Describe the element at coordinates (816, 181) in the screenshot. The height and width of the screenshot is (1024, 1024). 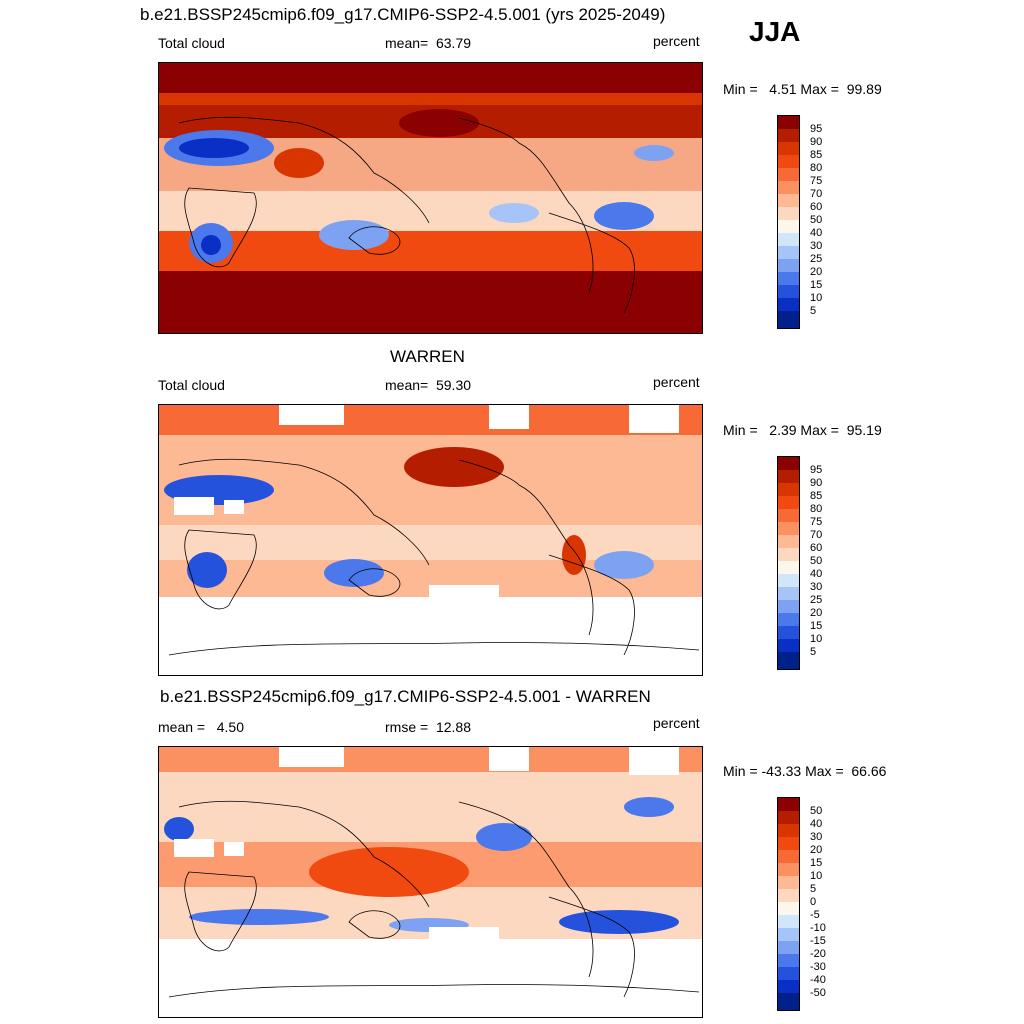
I see `panel-1-colorbar-tick: 75` at that location.